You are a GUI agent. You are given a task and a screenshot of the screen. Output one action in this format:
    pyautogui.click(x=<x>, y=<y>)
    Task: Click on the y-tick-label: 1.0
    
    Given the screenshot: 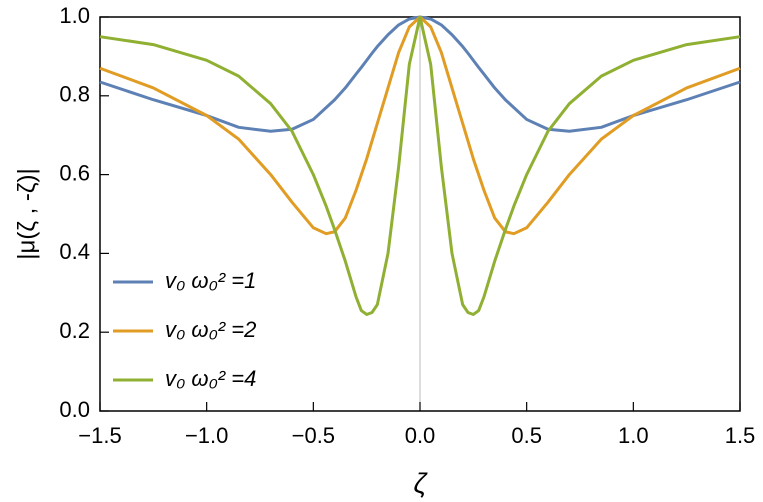 What is the action you would take?
    pyautogui.click(x=74, y=15)
    